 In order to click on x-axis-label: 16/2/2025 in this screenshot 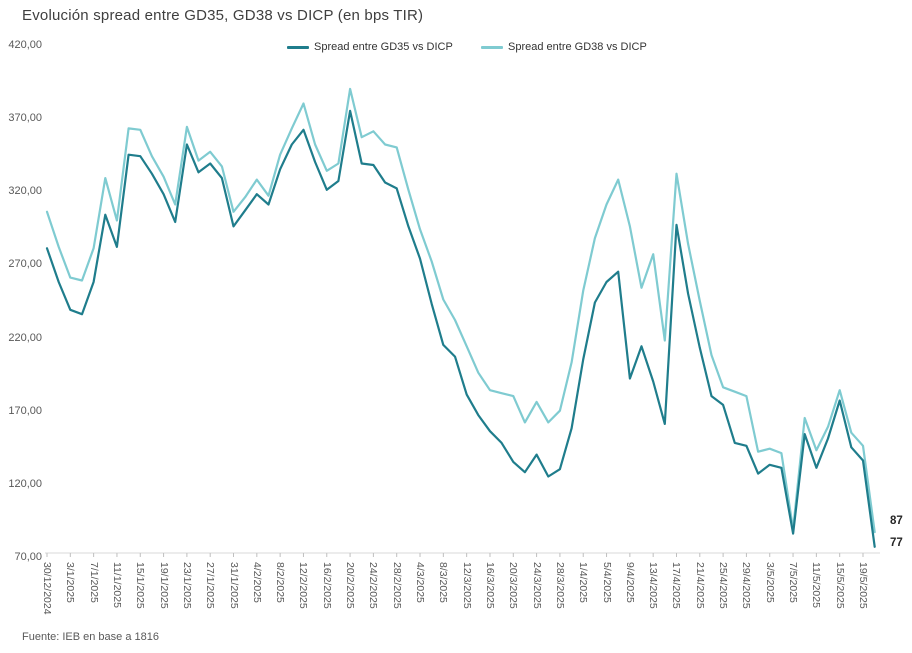, I will do `click(326, 585)`.